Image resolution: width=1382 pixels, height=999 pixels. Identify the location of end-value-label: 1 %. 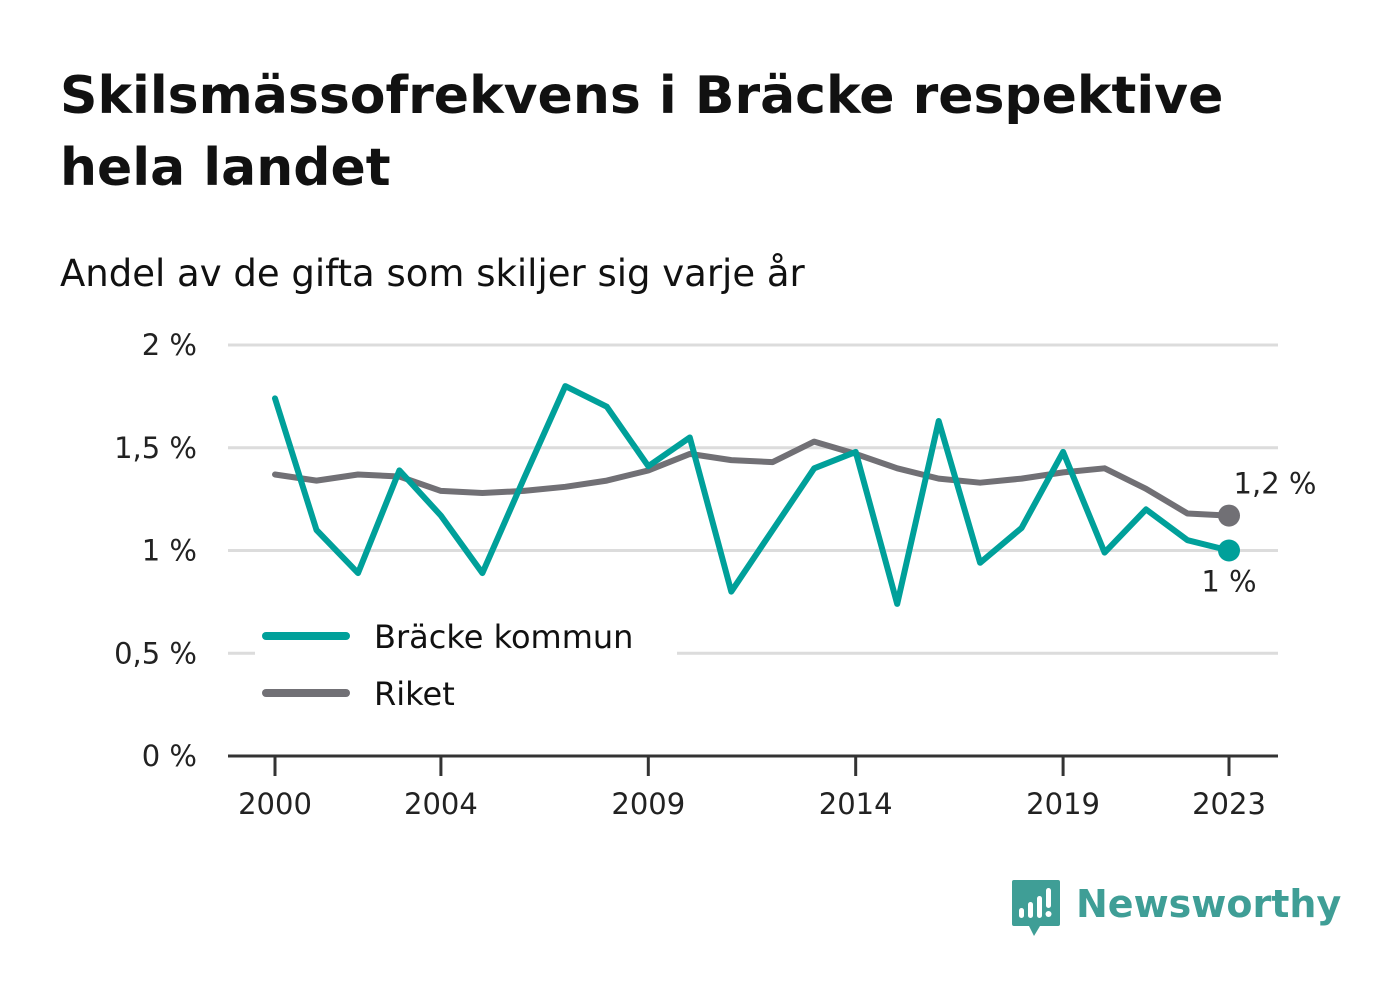
(1228, 582).